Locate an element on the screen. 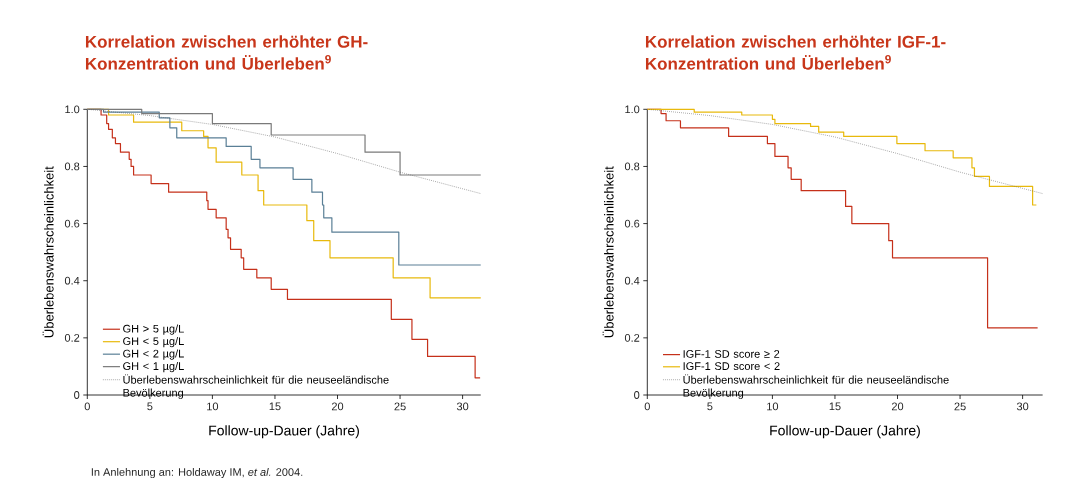 Image resolution: width=1092 pixels, height=501 pixels. legend-label: GH > 5 µg/L is located at coordinates (153, 329).